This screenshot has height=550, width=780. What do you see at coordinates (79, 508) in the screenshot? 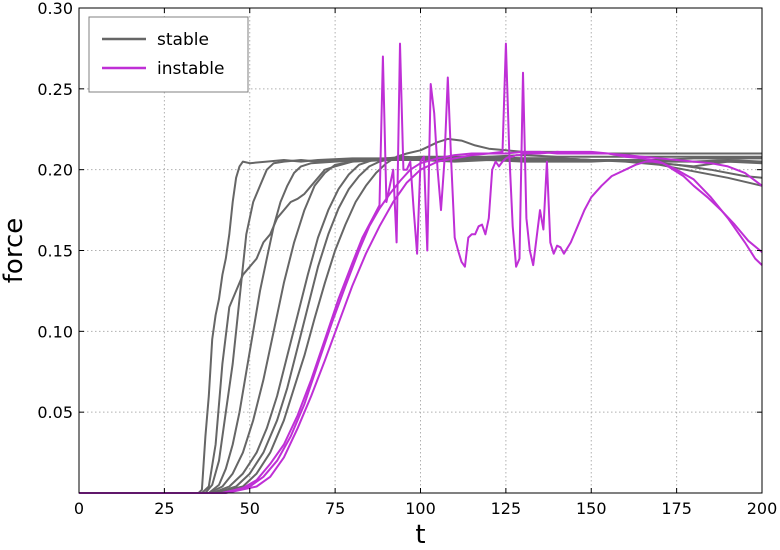
I see `x-tick-label: 0` at bounding box center [79, 508].